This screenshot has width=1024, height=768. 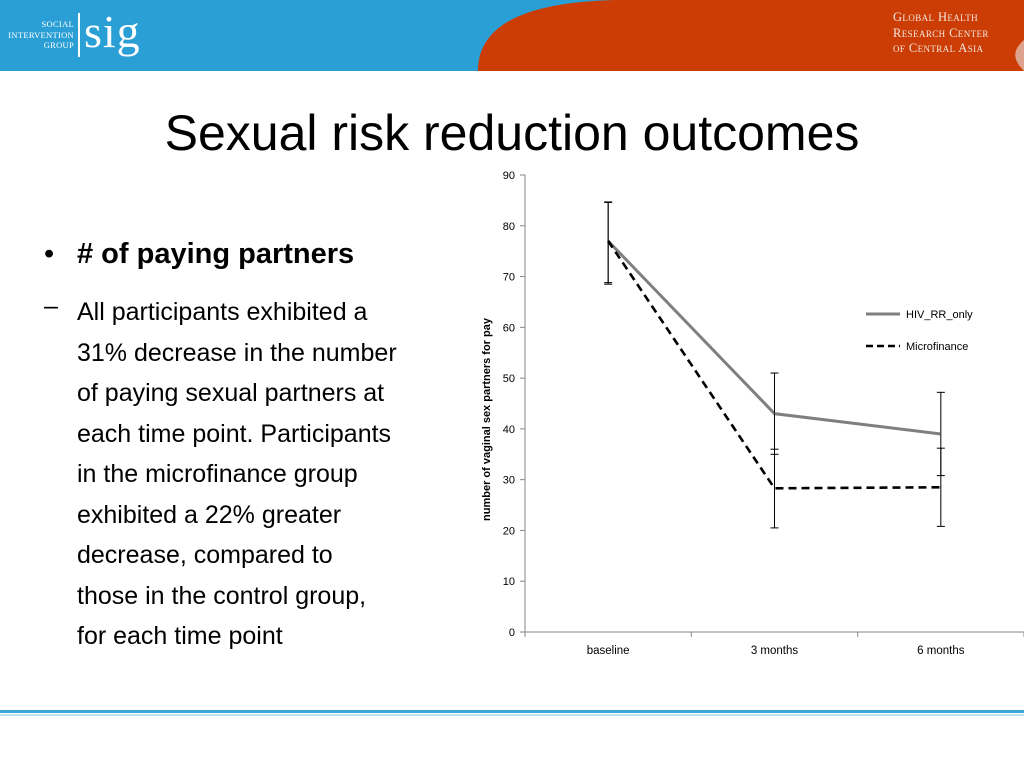 What do you see at coordinates (509, 430) in the screenshot?
I see `y-tick-label: 40` at bounding box center [509, 430].